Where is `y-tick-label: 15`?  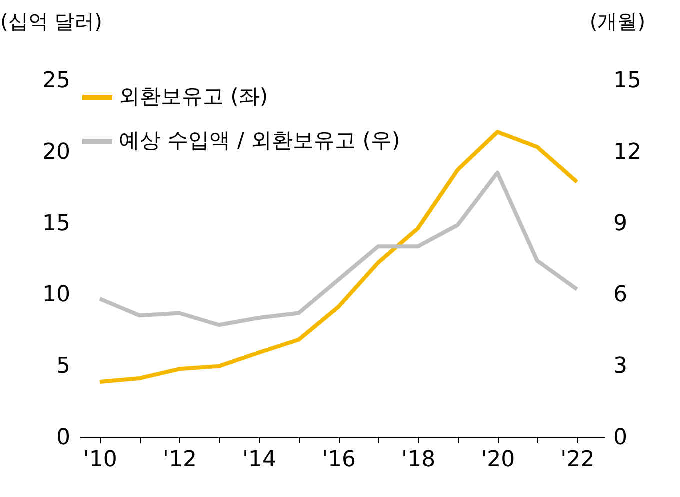
y-tick-label: 15 is located at coordinates (56, 223).